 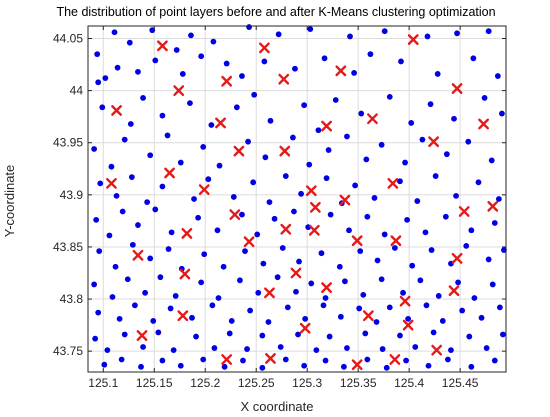 I want to click on y-tick-label: 44.05, so click(x=68, y=39).